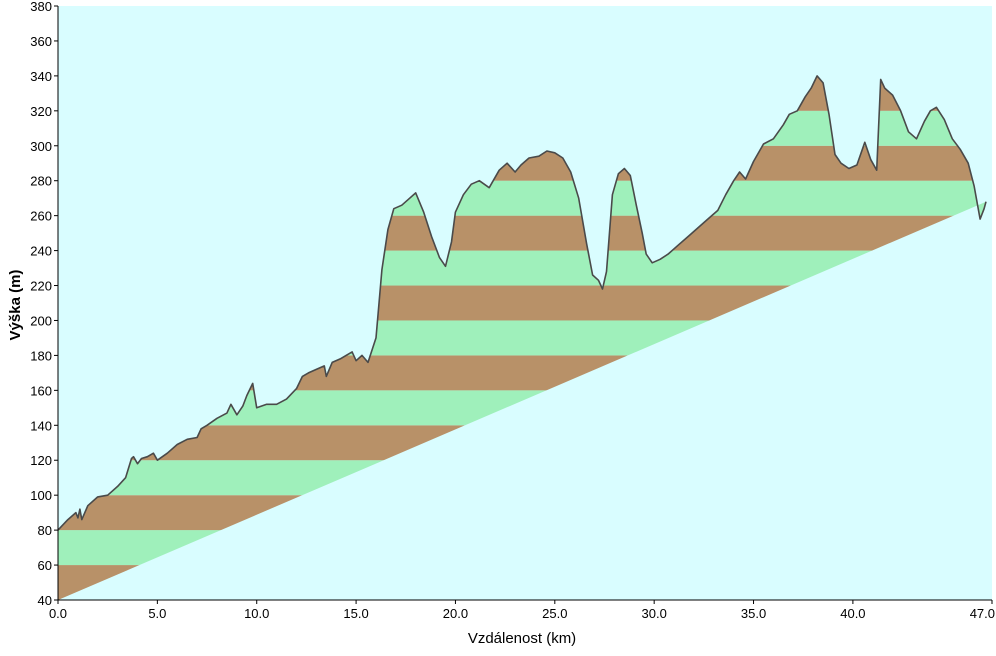 This screenshot has height=656, width=996. What do you see at coordinates (41, 286) in the screenshot?
I see `y-tick-label: 220` at bounding box center [41, 286].